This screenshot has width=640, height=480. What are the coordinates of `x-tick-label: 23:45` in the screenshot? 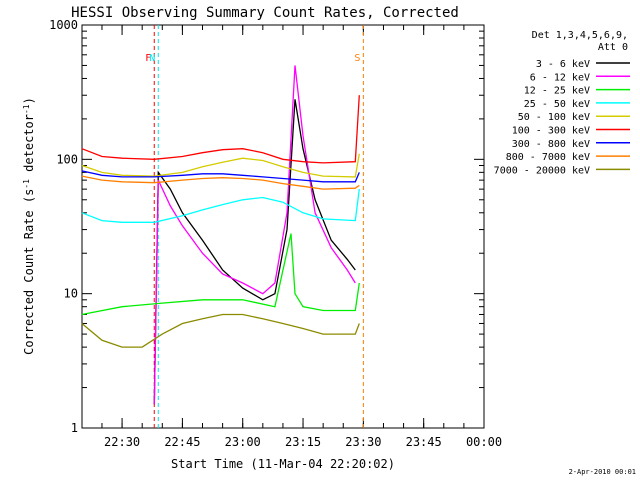 It's located at (424, 442).